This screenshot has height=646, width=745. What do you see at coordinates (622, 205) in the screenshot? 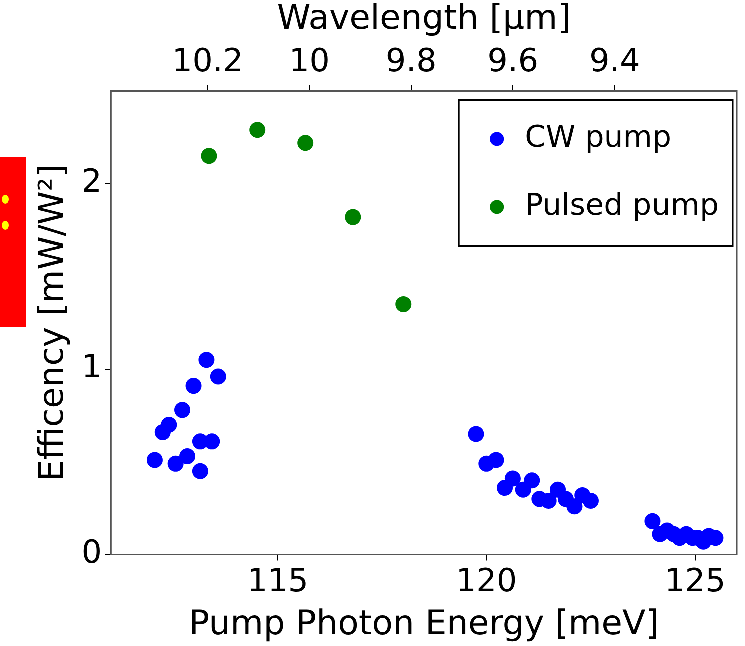
I see `legend-label: Pulsed pump` at bounding box center [622, 205].